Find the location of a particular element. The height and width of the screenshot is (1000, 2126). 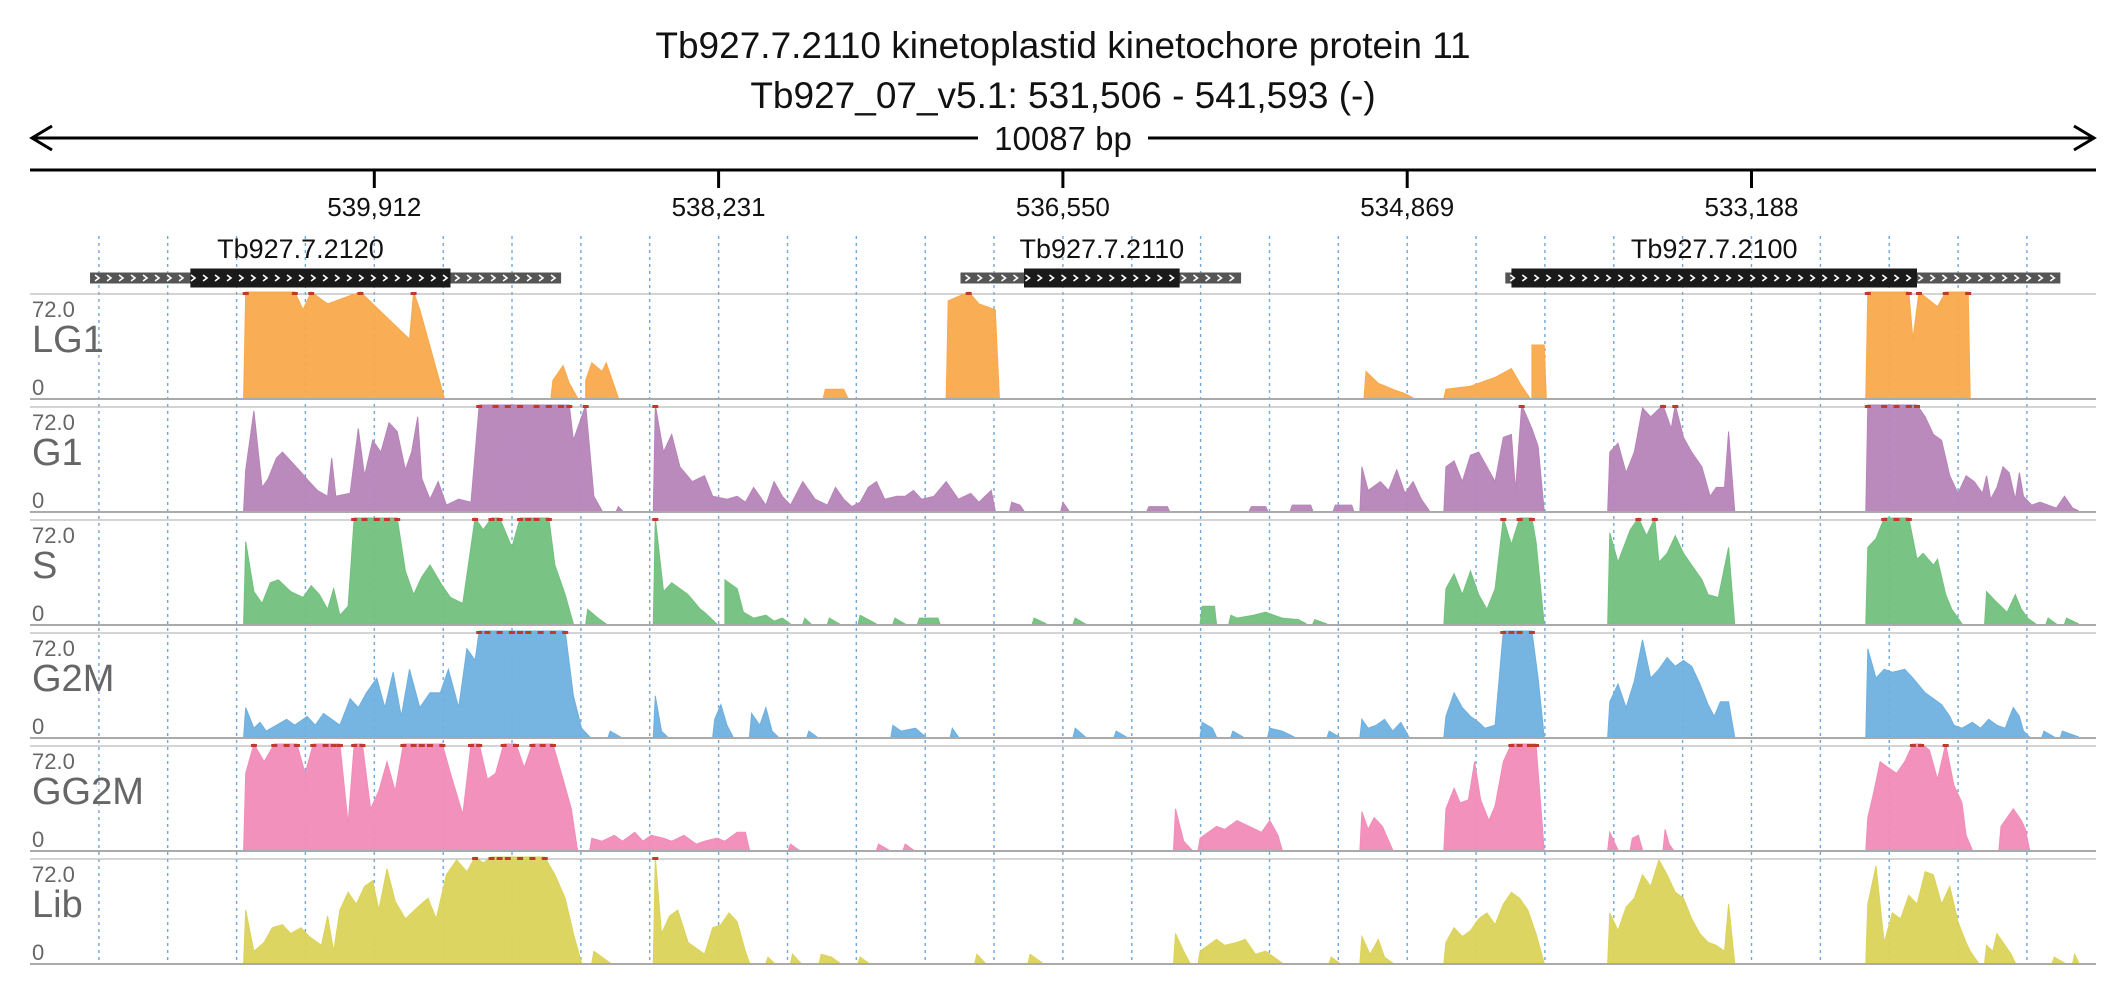

track-name: Lib is located at coordinates (57, 905).